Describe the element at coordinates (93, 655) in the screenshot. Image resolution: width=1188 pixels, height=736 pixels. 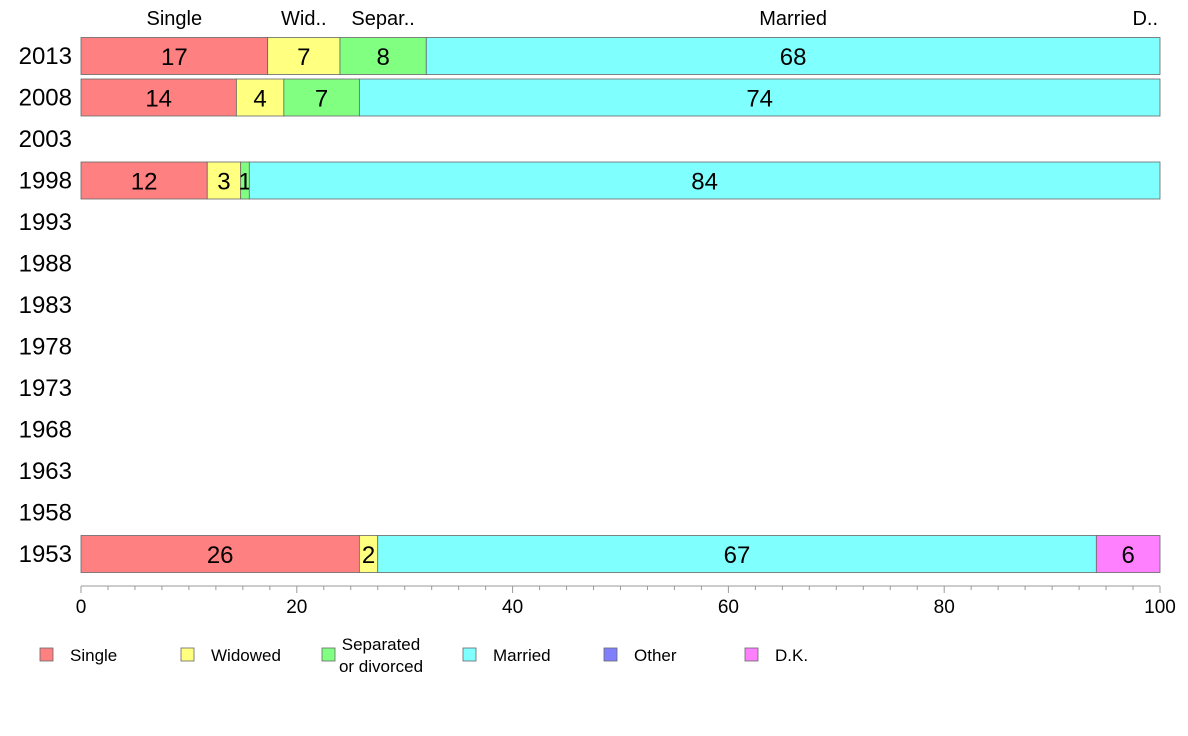
I see `legend-label-0: Single` at that location.